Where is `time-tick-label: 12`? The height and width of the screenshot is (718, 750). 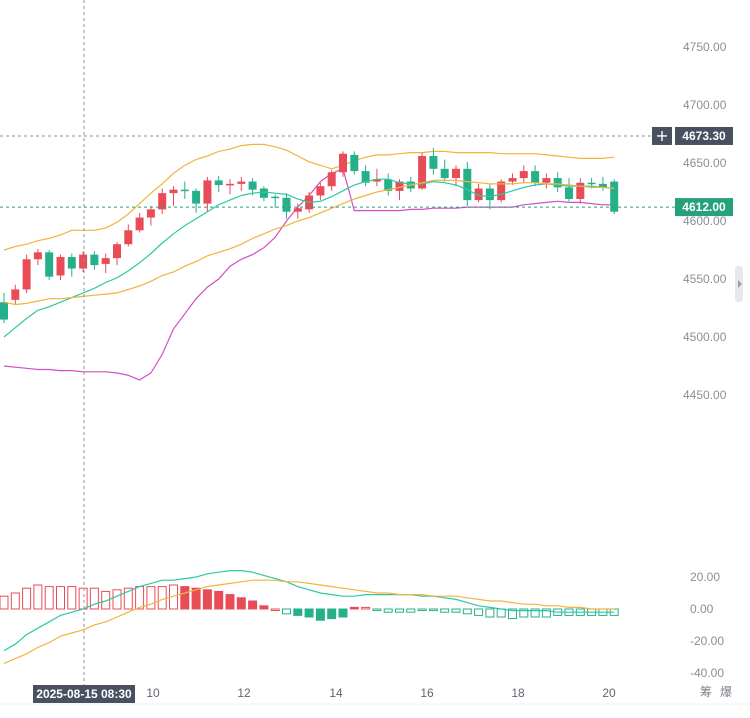
time-tick-label: 12 is located at coordinates (244, 693).